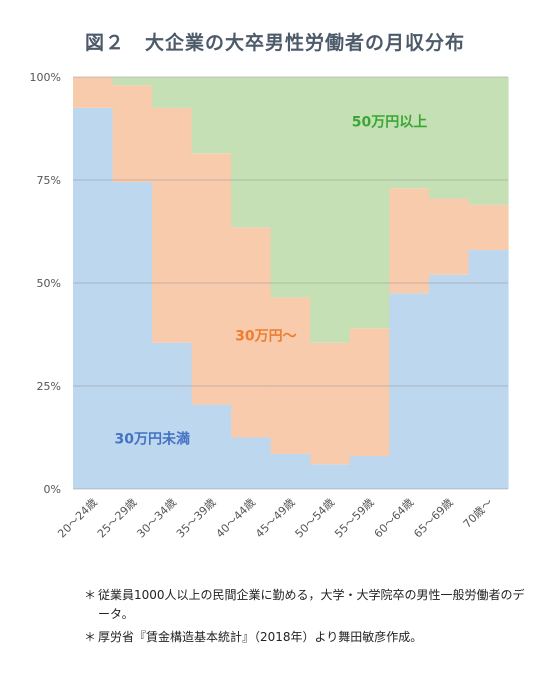 This screenshot has width=550, height=684. Describe the element at coordinates (478, 513) in the screenshot. I see `x-tick-label: 70歳～` at that location.